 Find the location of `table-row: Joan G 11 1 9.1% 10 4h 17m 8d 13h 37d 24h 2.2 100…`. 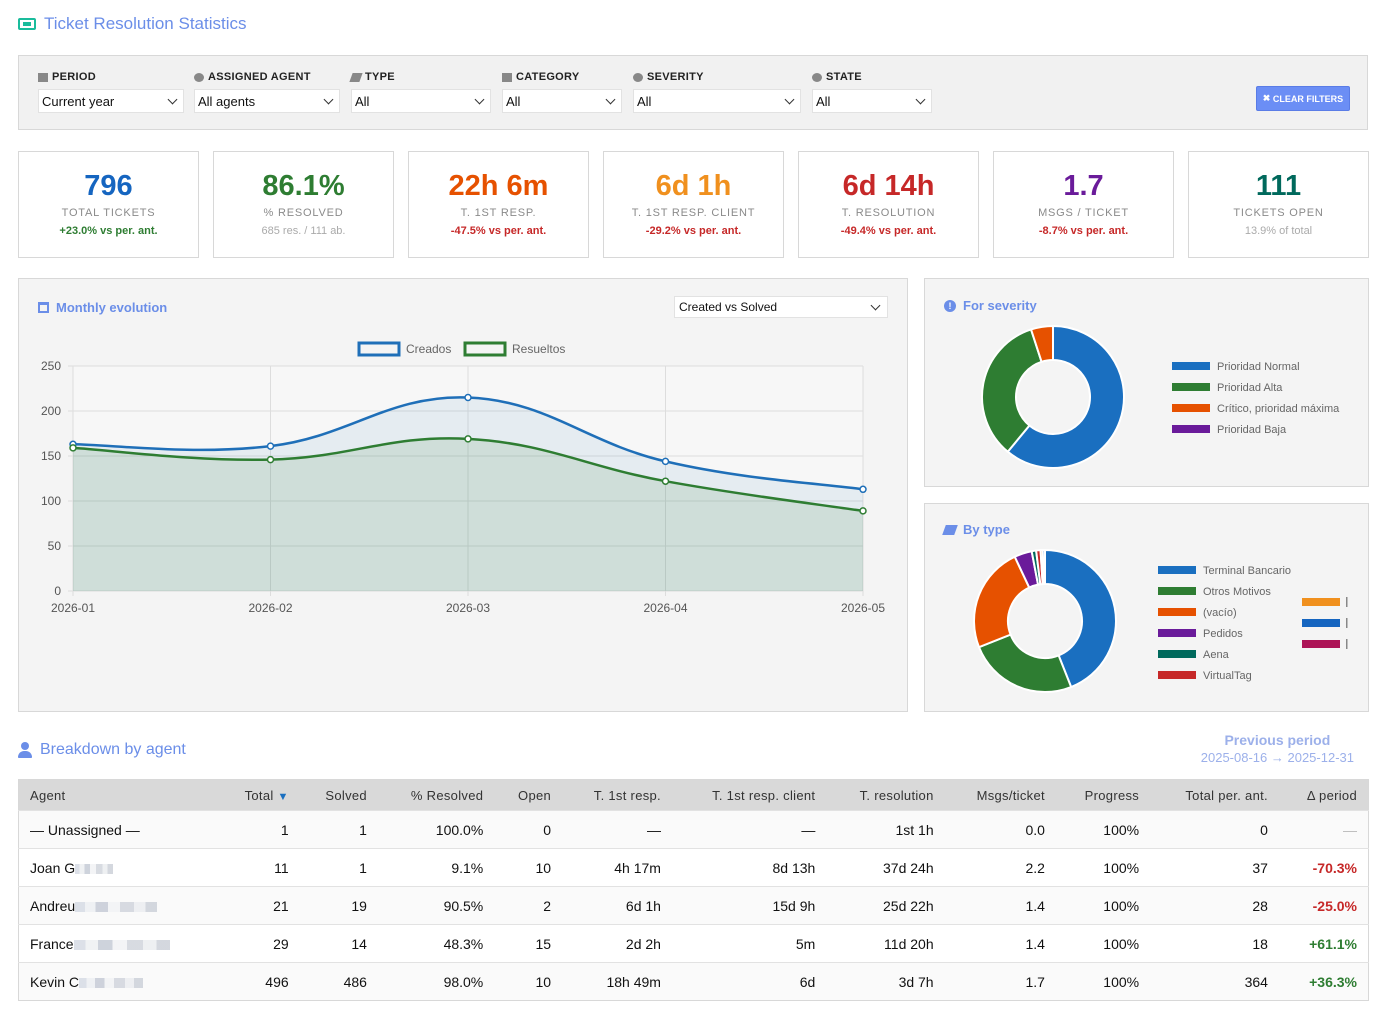

table-row: Joan G 11 1 9.1% 10 4h 17m 8d 13h 37d 24h 2.2 100… is located at coordinates (693, 867).